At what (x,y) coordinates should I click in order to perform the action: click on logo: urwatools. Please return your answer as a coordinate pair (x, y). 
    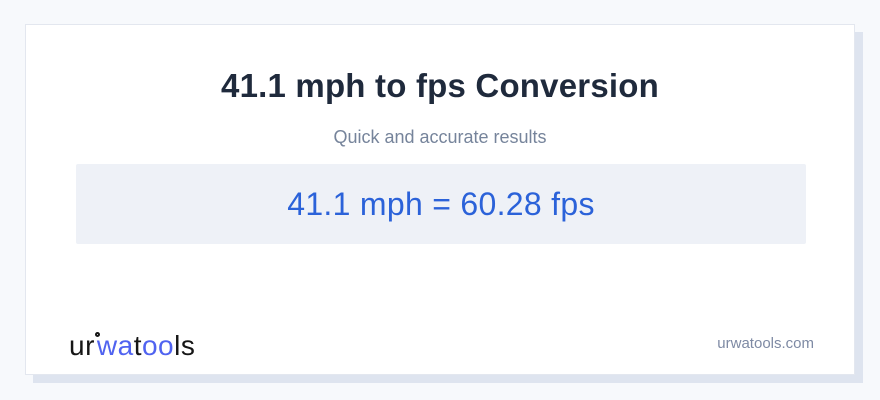
    Looking at the image, I should click on (132, 346).